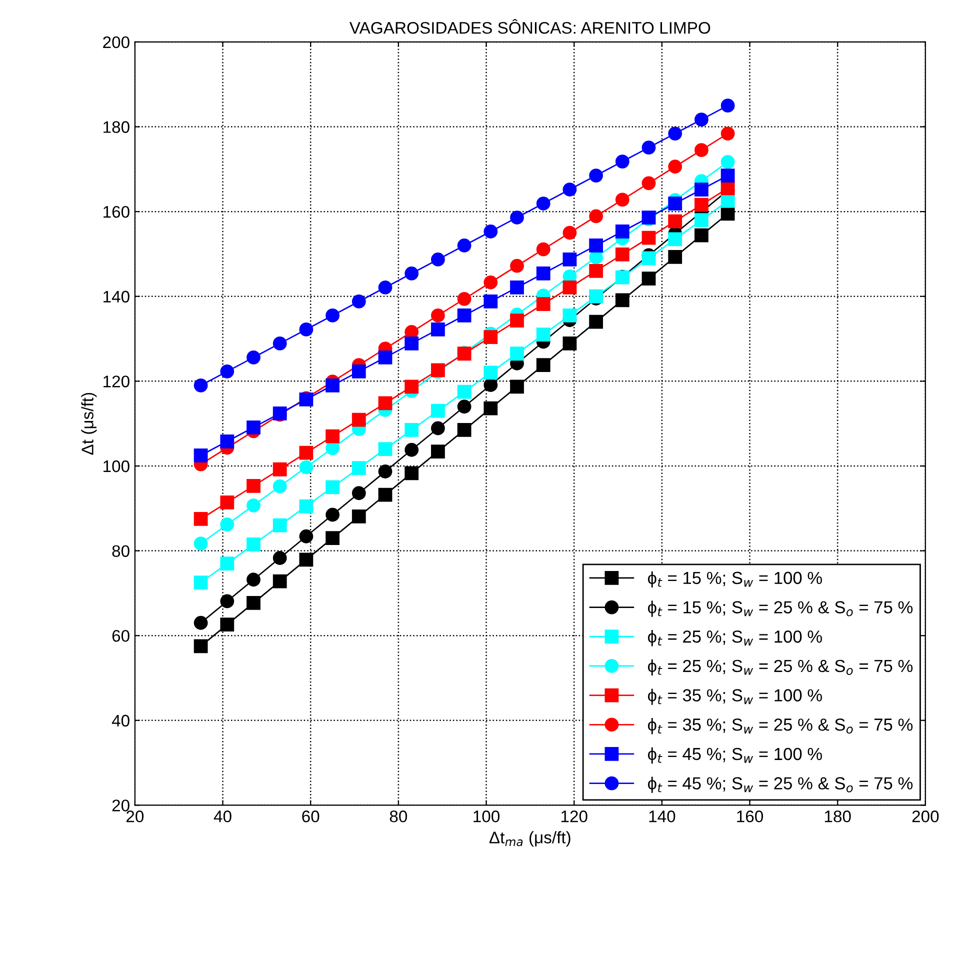 Image resolution: width=957 pixels, height=976 pixels. I want to click on y-tick-label: 100, so click(117, 466).